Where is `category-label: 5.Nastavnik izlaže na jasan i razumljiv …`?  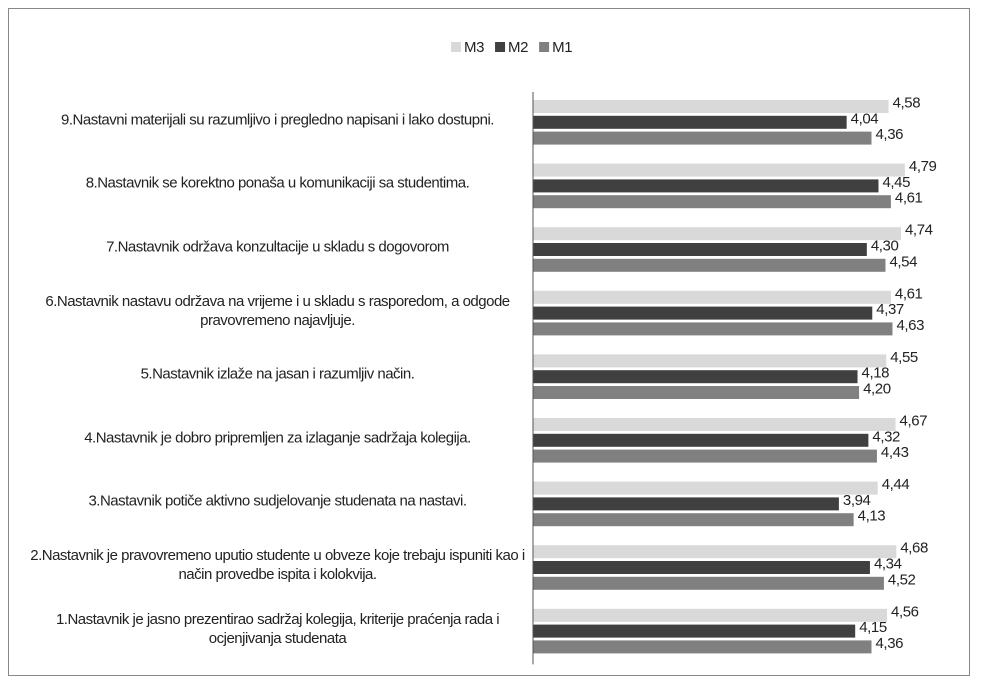
category-label: 5.Nastavnik izlaže na jasan i razumljiv … is located at coordinates (277, 374).